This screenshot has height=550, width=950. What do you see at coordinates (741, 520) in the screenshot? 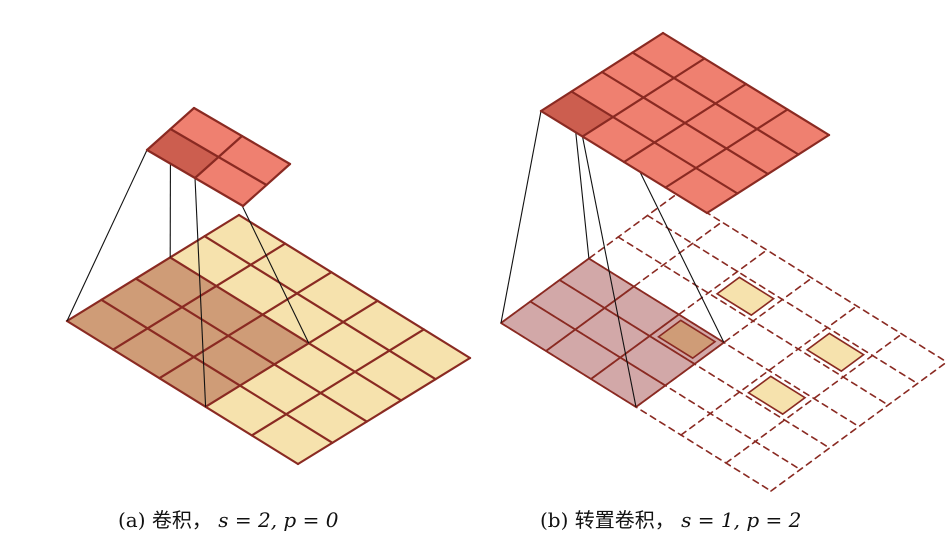
I see `caption-b-formula: s = 1, p = 2` at bounding box center [741, 520].